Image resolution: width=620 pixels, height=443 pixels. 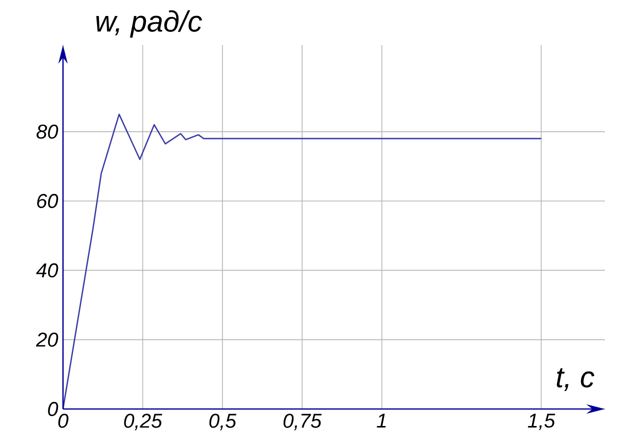 What do you see at coordinates (63, 421) in the screenshot?
I see `x-tick-label: 0` at bounding box center [63, 421].